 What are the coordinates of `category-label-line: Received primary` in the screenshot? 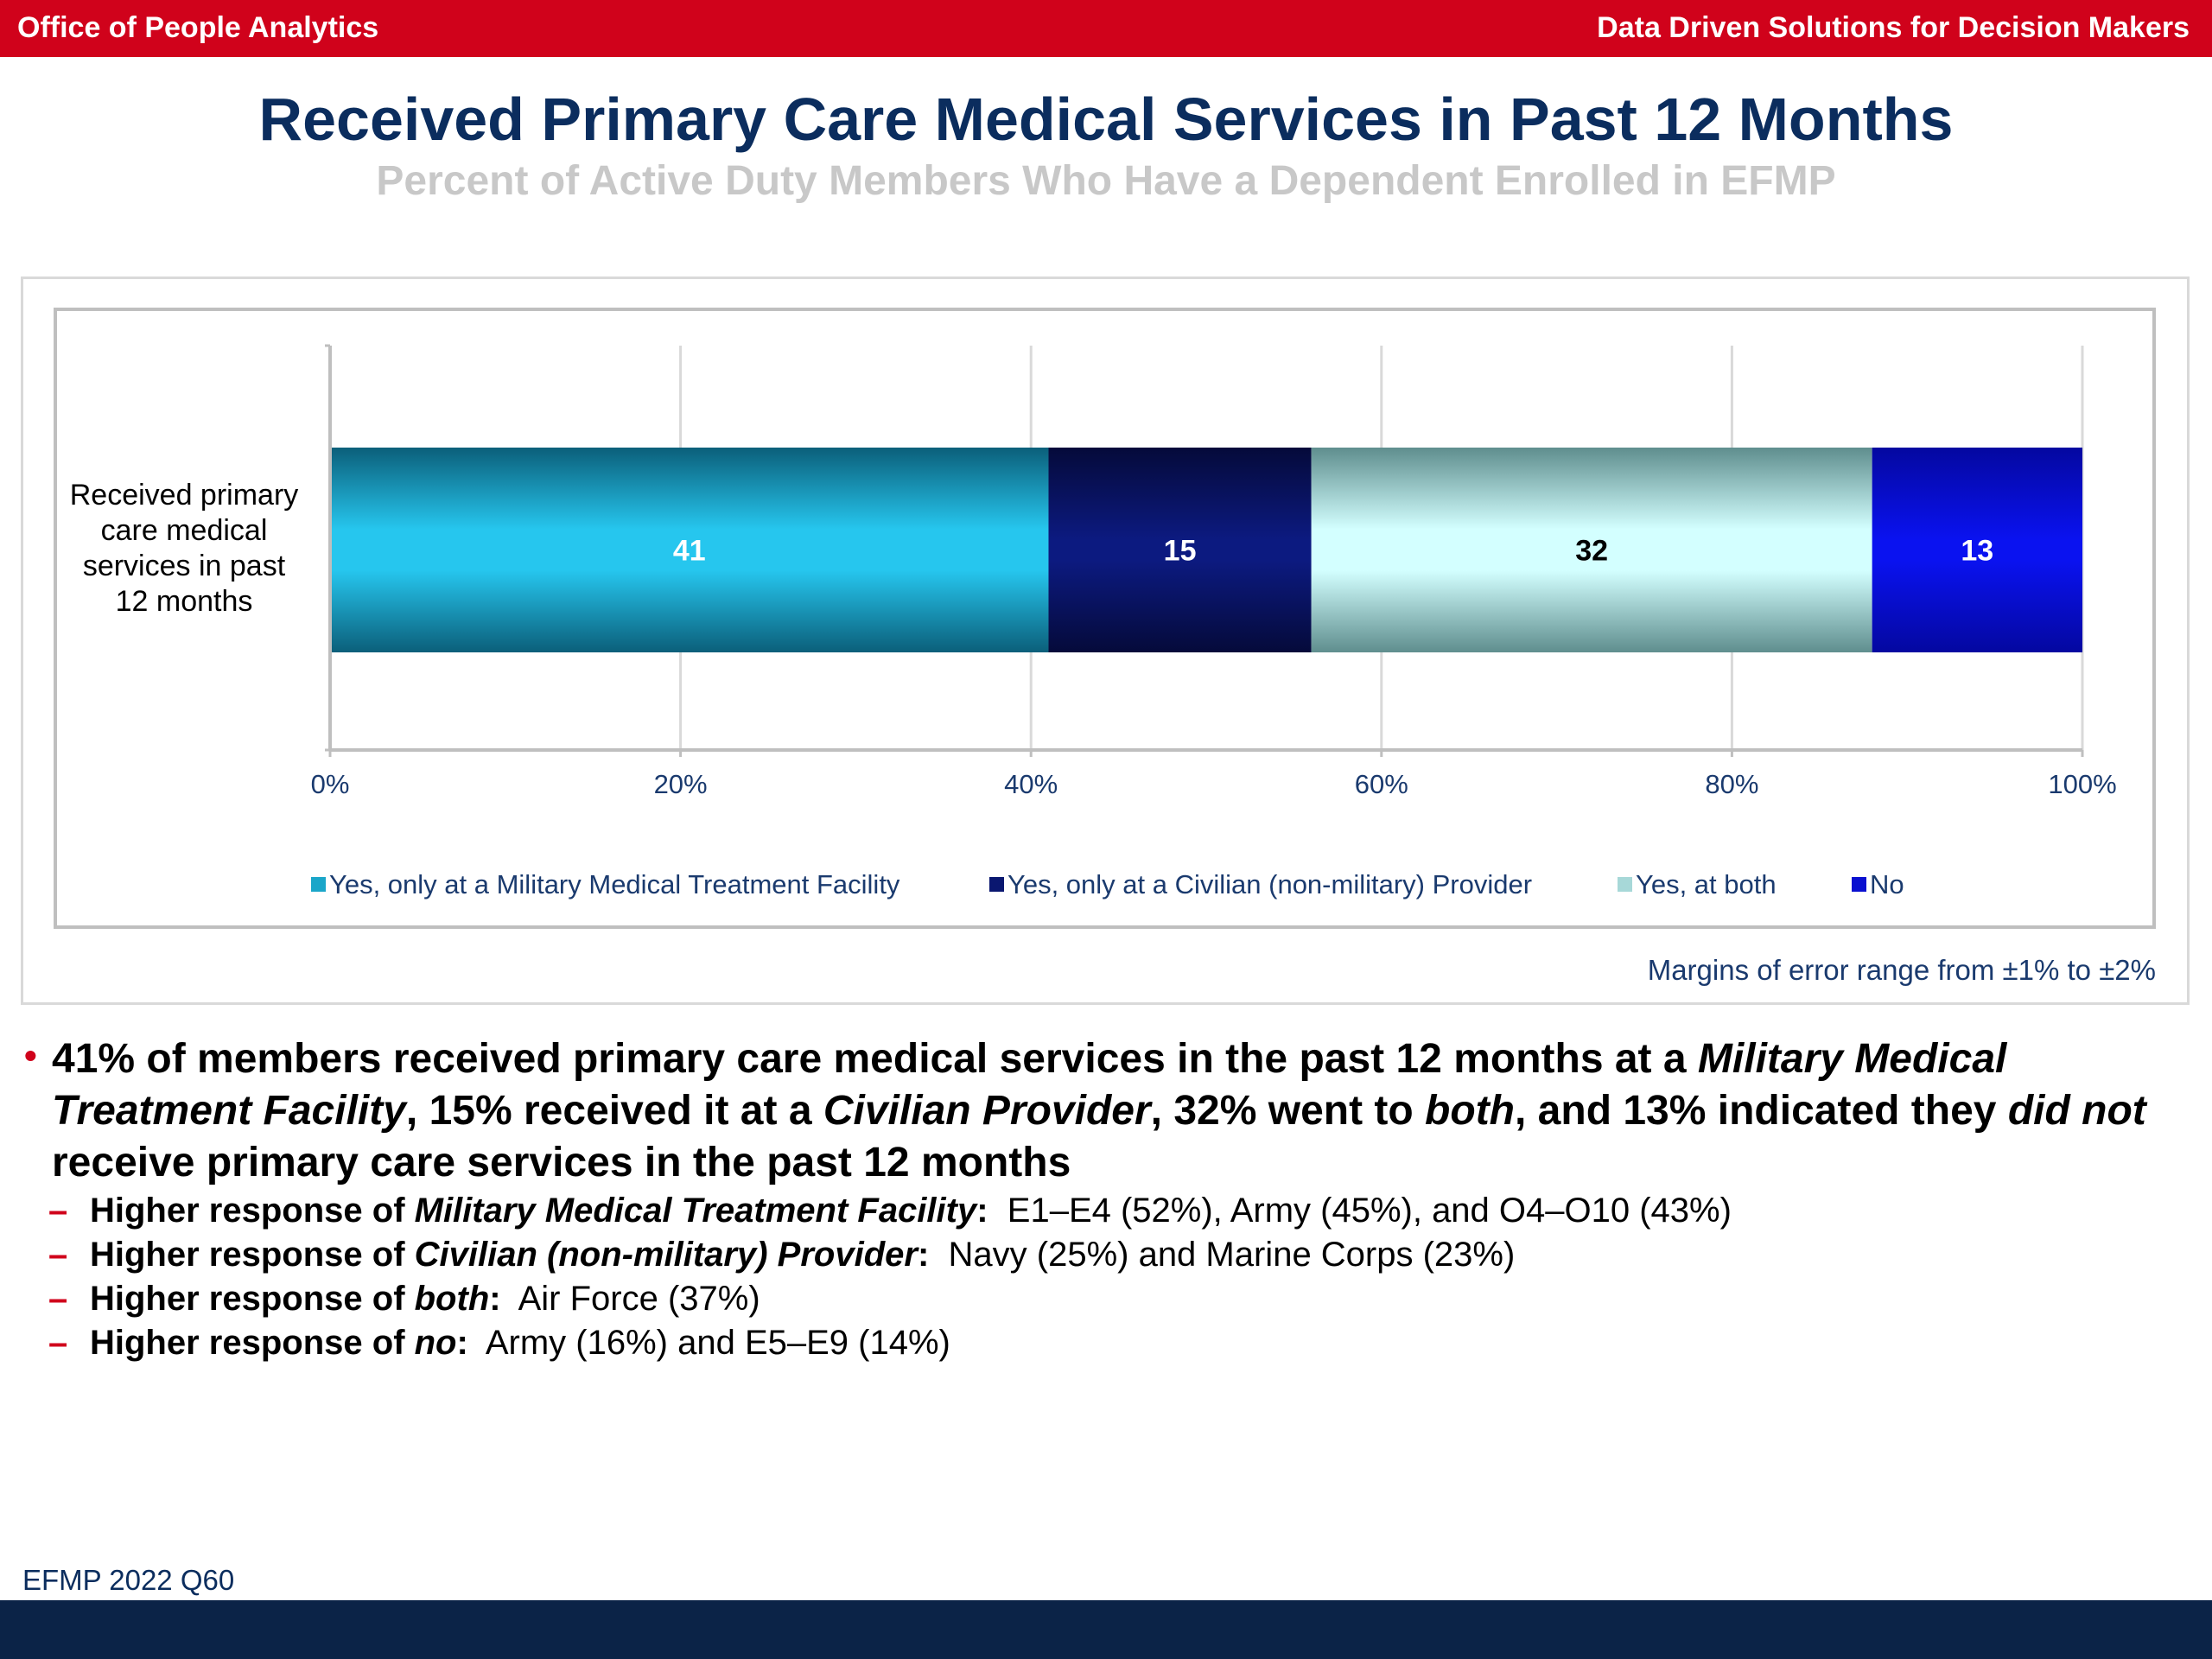 It's located at (184, 495).